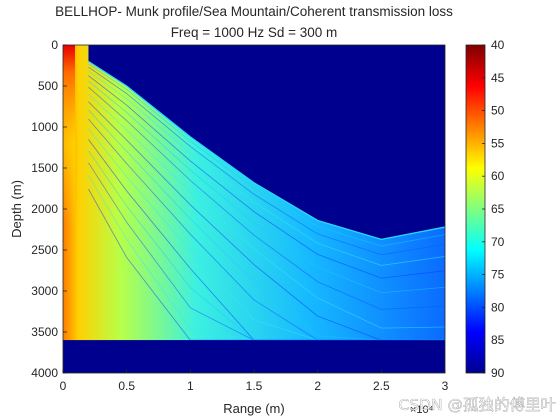 The width and height of the screenshot is (560, 420). What do you see at coordinates (44, 168) in the screenshot?
I see `y-tick-label: 1500` at bounding box center [44, 168].